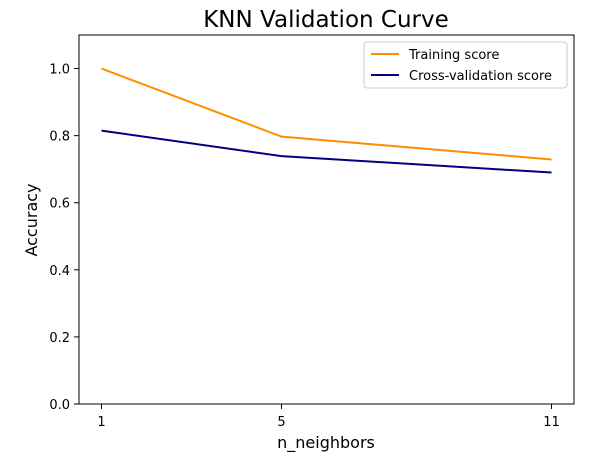 The height and width of the screenshot is (460, 593). Describe the element at coordinates (59, 70) in the screenshot. I see `y-tick-label: 1.0` at that location.